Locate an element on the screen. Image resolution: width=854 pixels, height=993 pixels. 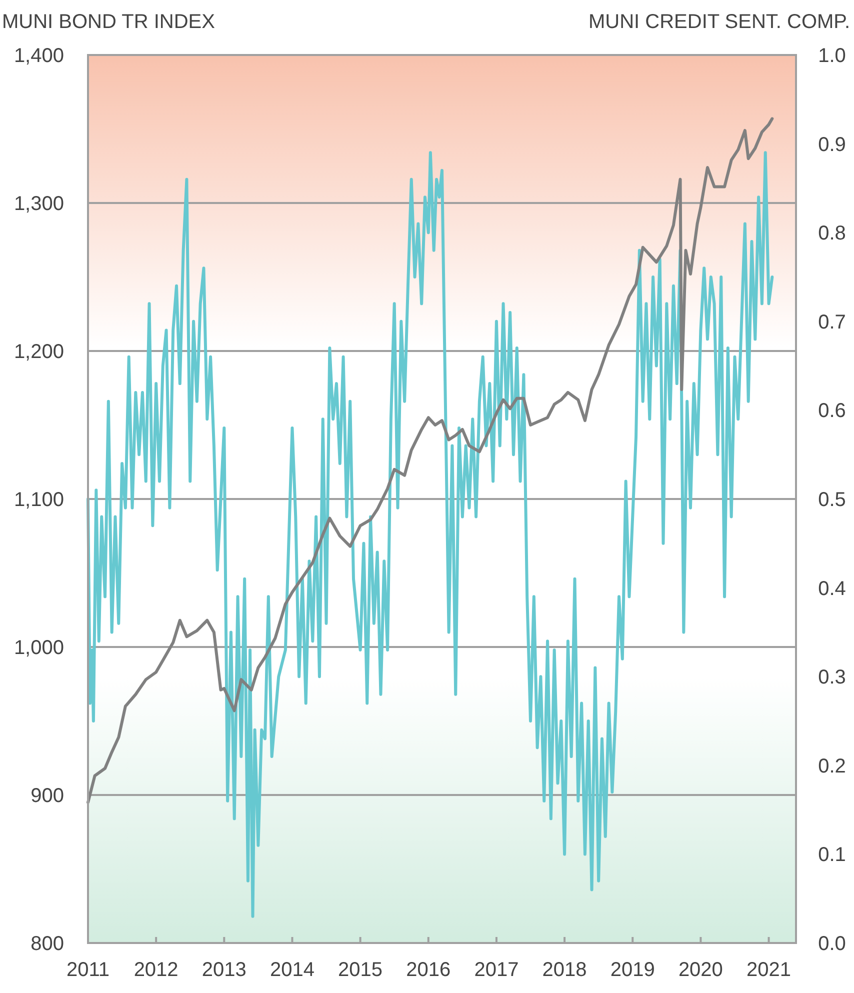
x-tick-label: 2019 is located at coordinates (632, 970).